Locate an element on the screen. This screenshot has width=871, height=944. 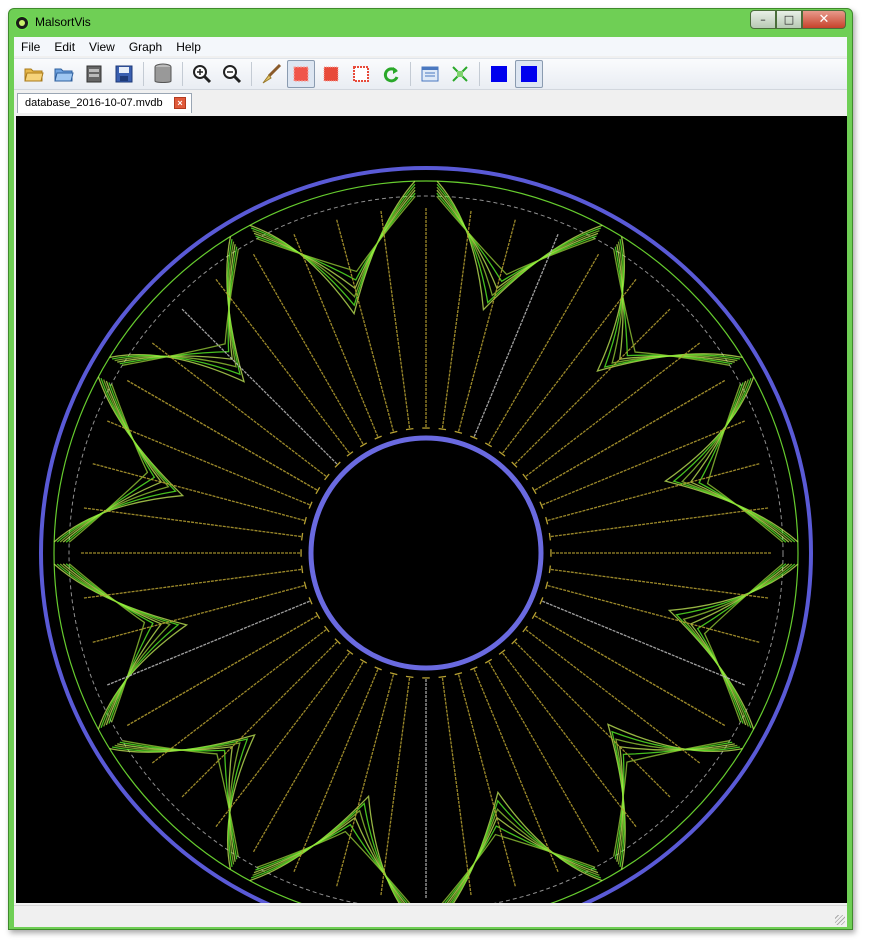
brush-icon is located at coordinates (272, 73).